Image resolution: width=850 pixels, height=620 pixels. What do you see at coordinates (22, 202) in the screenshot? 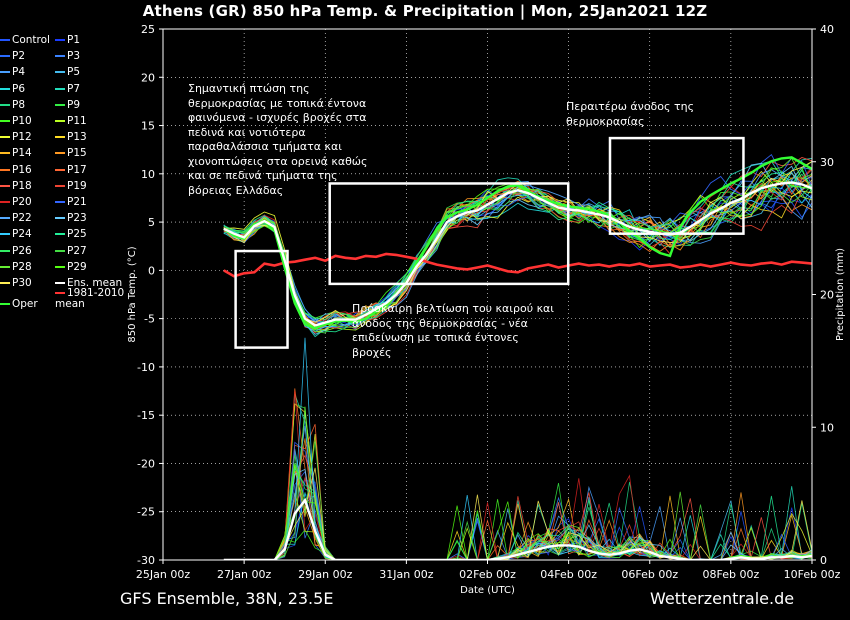
I see `legend-label: P20` at bounding box center [22, 202].